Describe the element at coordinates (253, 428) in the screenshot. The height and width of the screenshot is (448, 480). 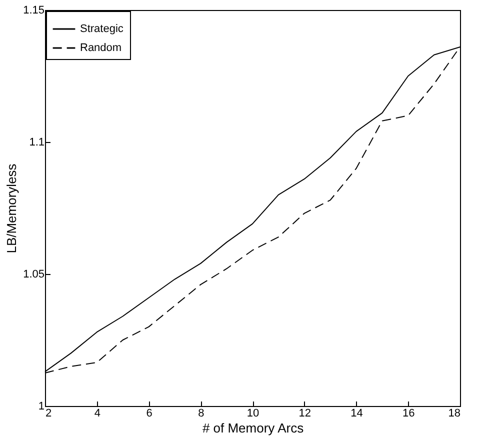
I see `x-axis-title: # of Memory Arcs` at that location.